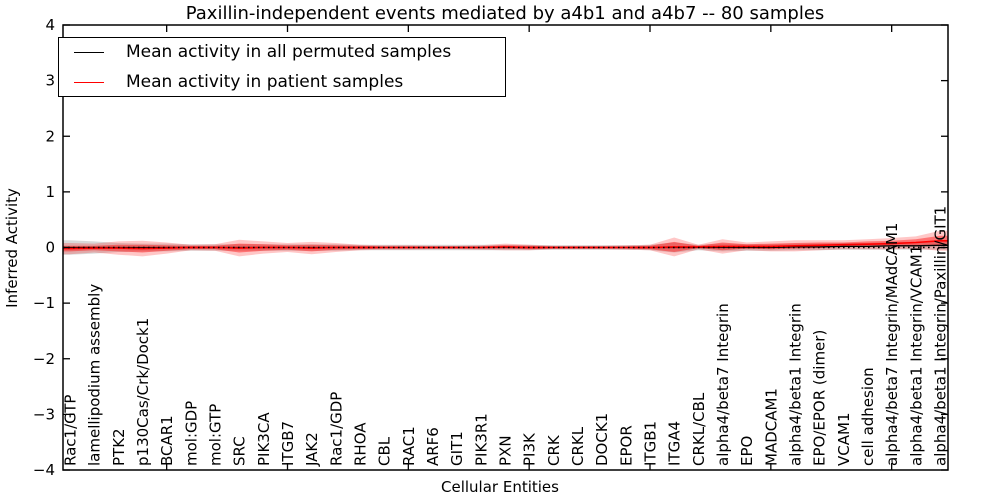 Image resolution: width=1000 pixels, height=500 pixels. What do you see at coordinates (820, 398) in the screenshot?
I see `x-tick-label: EPO/EPOR (dimer)` at bounding box center [820, 398].